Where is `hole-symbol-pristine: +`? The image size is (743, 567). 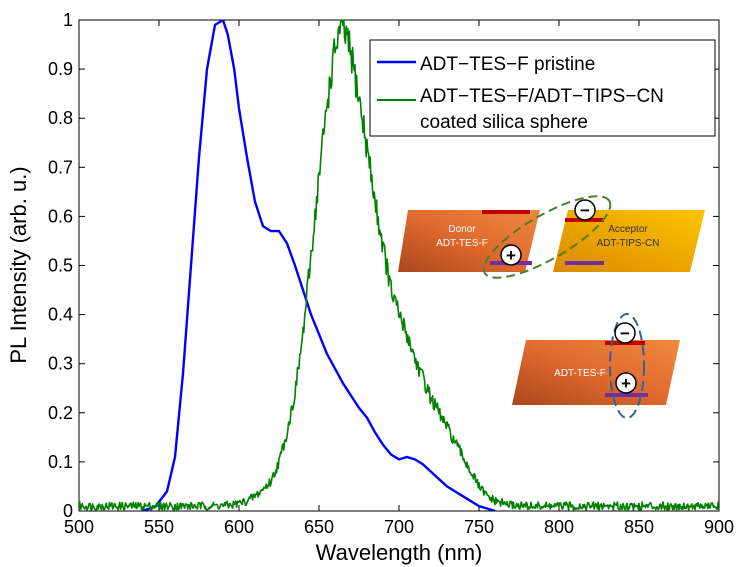
hole-symbol-pristine: + is located at coordinates (626, 383).